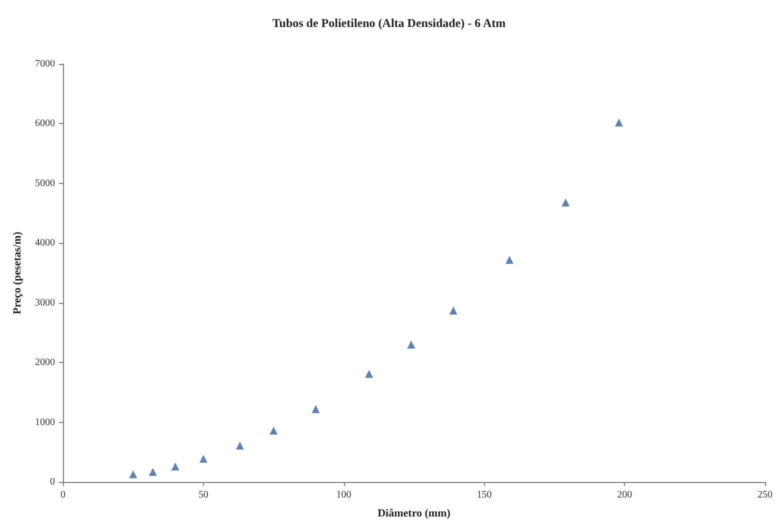 The height and width of the screenshot is (524, 778). Describe the element at coordinates (18, 272) in the screenshot. I see `y-axis-title: Preço (pesetas/m)` at that location.